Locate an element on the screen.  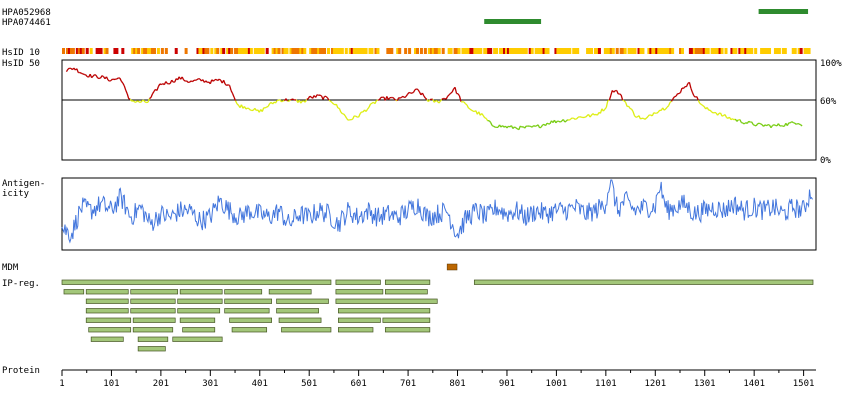
axis-tick-label: 501 is located at coordinates (309, 384).